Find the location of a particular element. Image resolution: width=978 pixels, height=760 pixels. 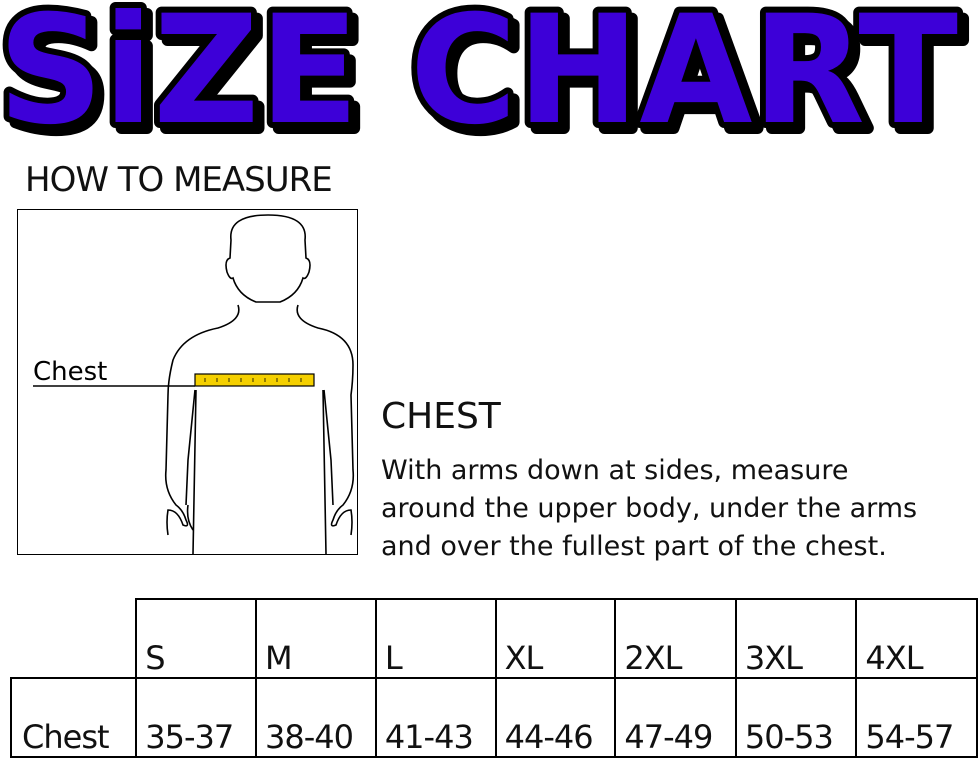

description-line: and over the fullest part of the chest. is located at coordinates (634, 546).